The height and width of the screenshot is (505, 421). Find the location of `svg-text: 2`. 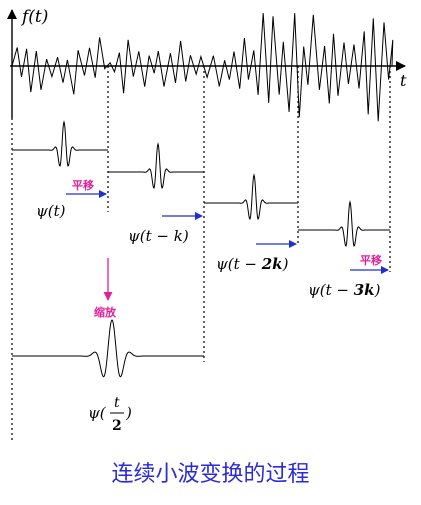

svg-text: 2 is located at coordinates (117, 426).